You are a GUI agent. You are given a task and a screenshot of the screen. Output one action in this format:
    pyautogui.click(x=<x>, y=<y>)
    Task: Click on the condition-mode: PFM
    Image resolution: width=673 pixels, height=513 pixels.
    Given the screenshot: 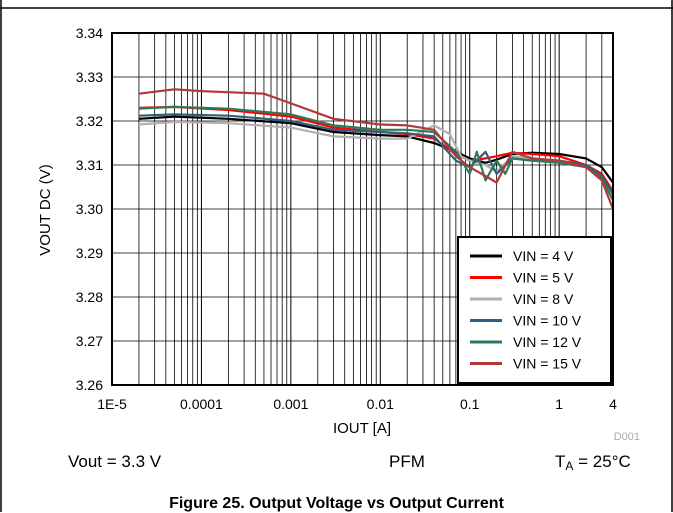 What is the action you would take?
    pyautogui.click(x=407, y=461)
    